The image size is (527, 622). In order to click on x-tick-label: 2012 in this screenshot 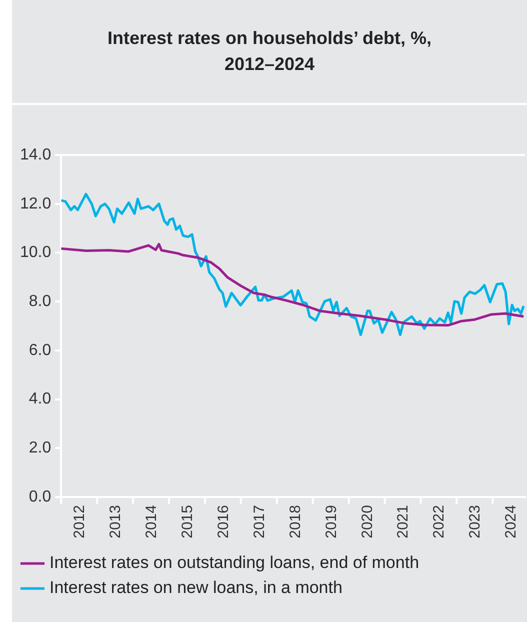, I will do `click(79, 521)`.